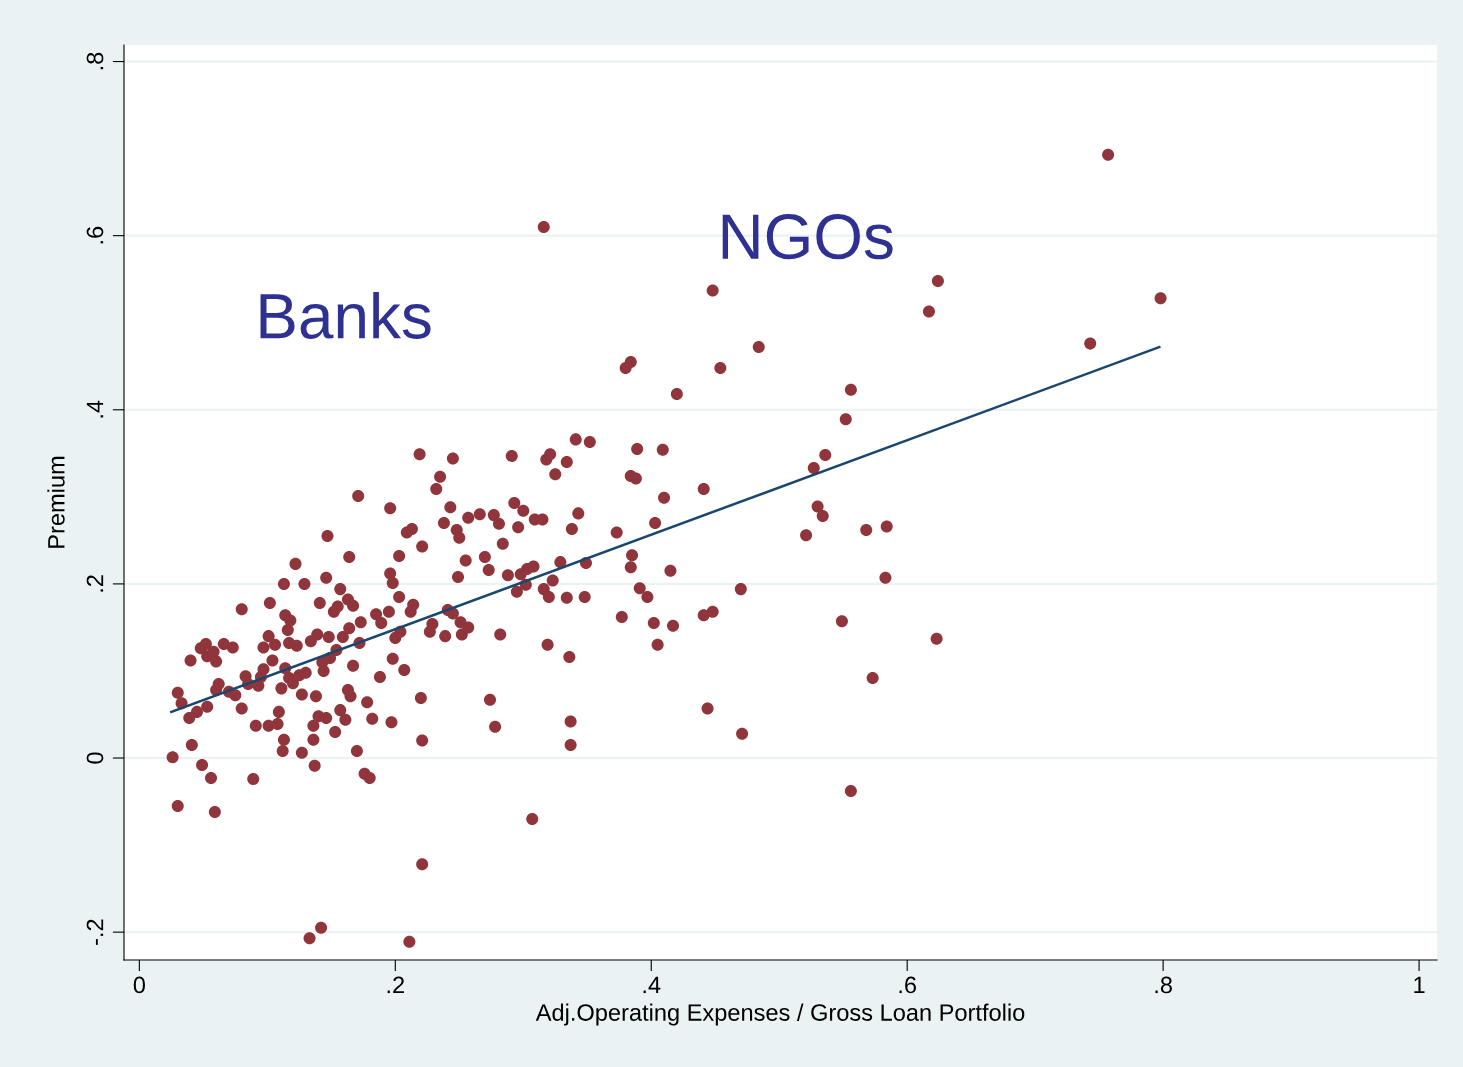 The height and width of the screenshot is (1067, 1463). I want to click on annotation: Banks, so click(345, 315).